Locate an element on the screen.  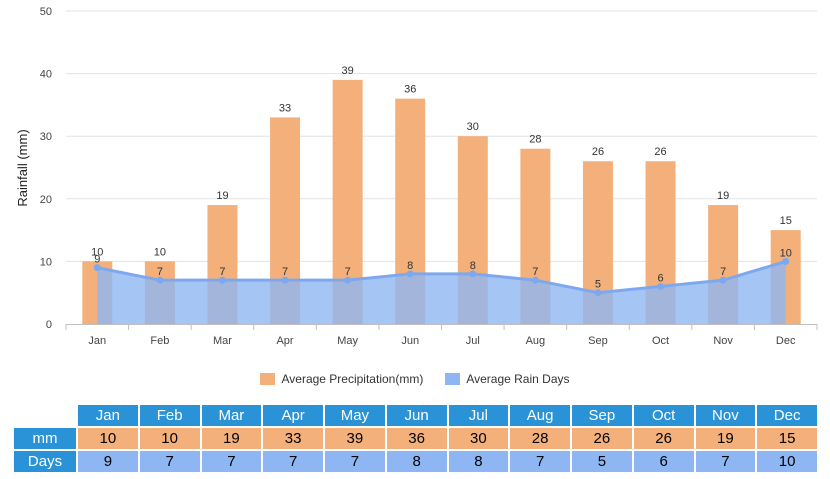
y-tick-label: 30 is located at coordinates (46, 137).